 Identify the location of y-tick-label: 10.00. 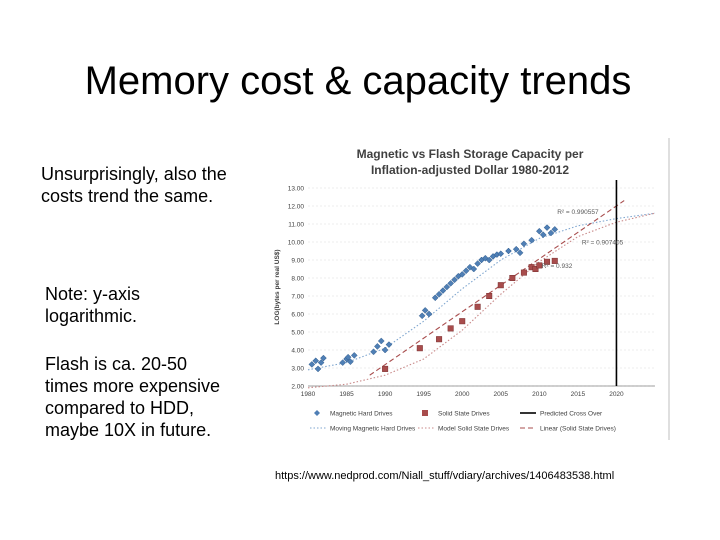
(296, 243).